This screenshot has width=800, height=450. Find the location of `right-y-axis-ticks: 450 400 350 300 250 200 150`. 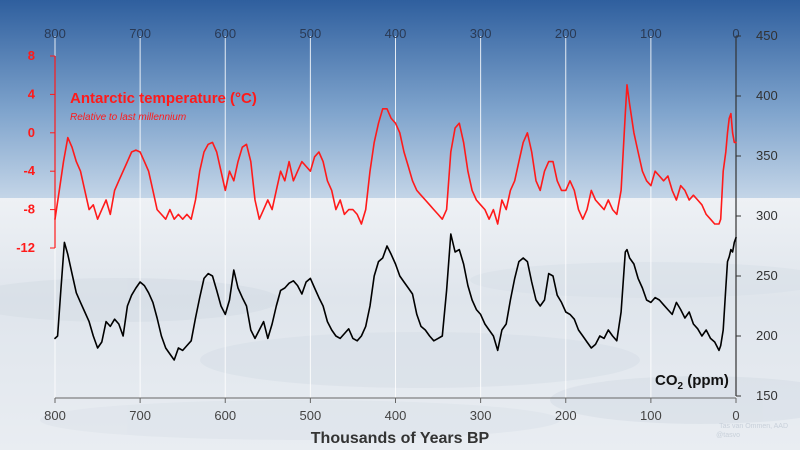

right-y-axis-ticks: 450 400 350 300 250 200 150 is located at coordinates (757, 215).